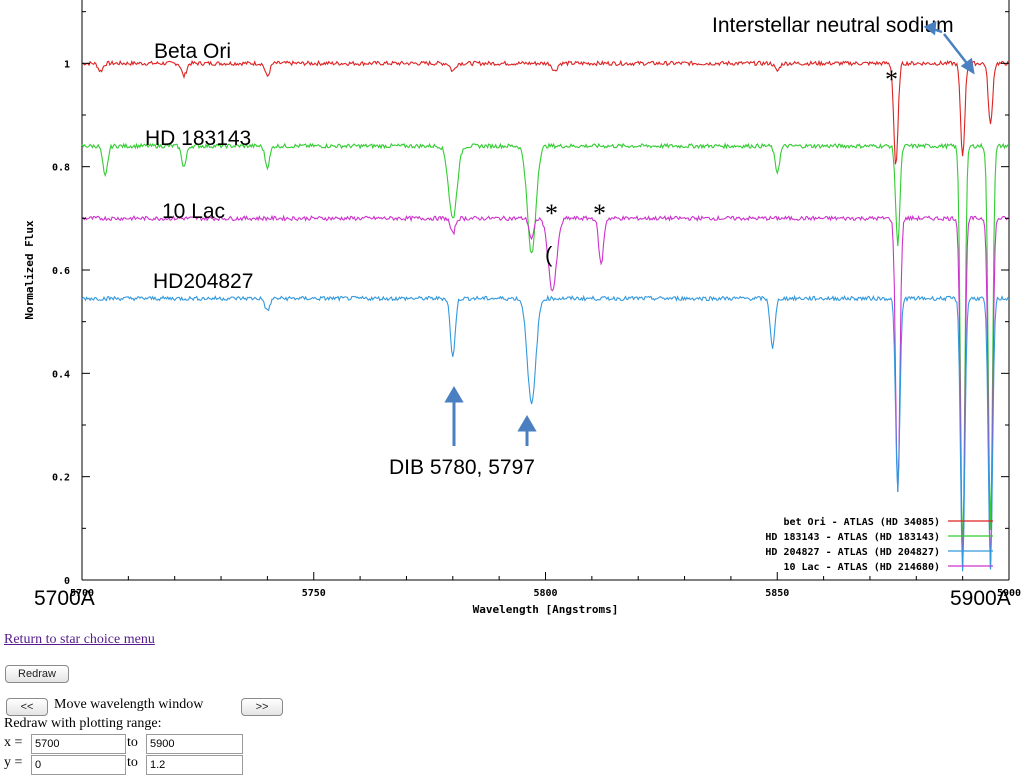  I want to click on x-axis-label: Wavelength [Angstroms], so click(546, 609).